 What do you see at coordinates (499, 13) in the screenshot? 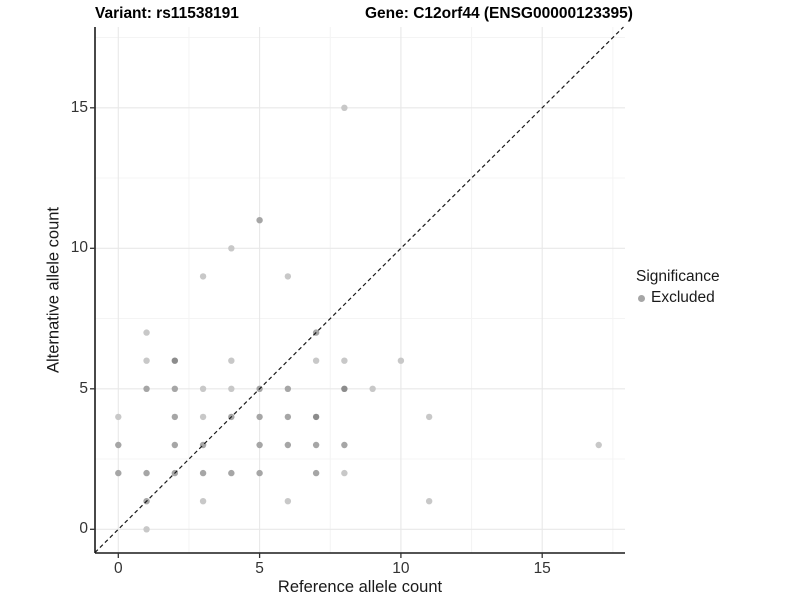
I see `gene-title: Gene: C12orf44 (ENSG00000123395)` at bounding box center [499, 13].